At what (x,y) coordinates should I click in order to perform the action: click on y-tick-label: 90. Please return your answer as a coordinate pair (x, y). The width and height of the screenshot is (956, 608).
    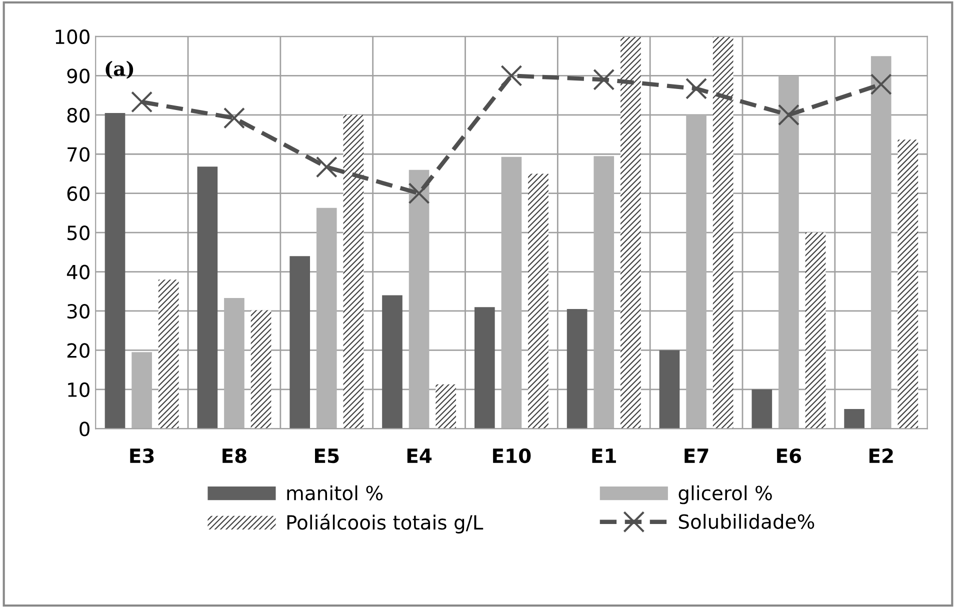
    Looking at the image, I should click on (78, 76).